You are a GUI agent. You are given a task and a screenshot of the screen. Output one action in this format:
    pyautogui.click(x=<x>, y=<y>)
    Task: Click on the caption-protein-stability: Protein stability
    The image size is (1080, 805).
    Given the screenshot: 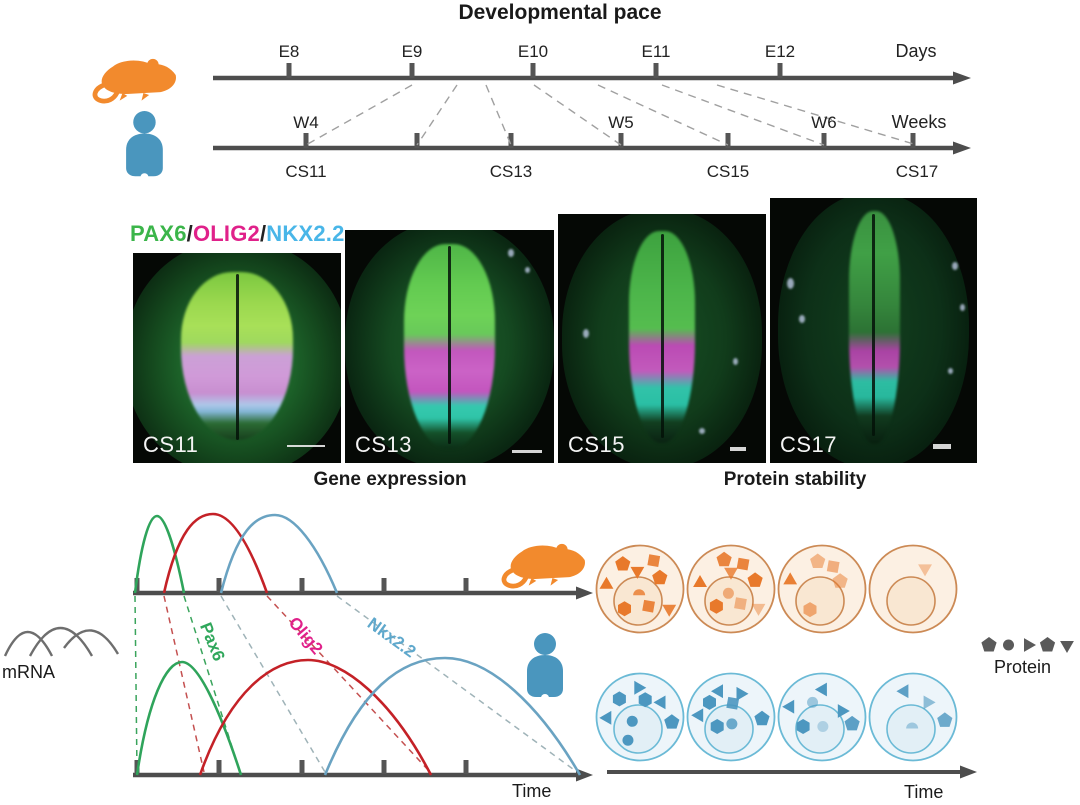 What is the action you would take?
    pyautogui.click(x=795, y=479)
    